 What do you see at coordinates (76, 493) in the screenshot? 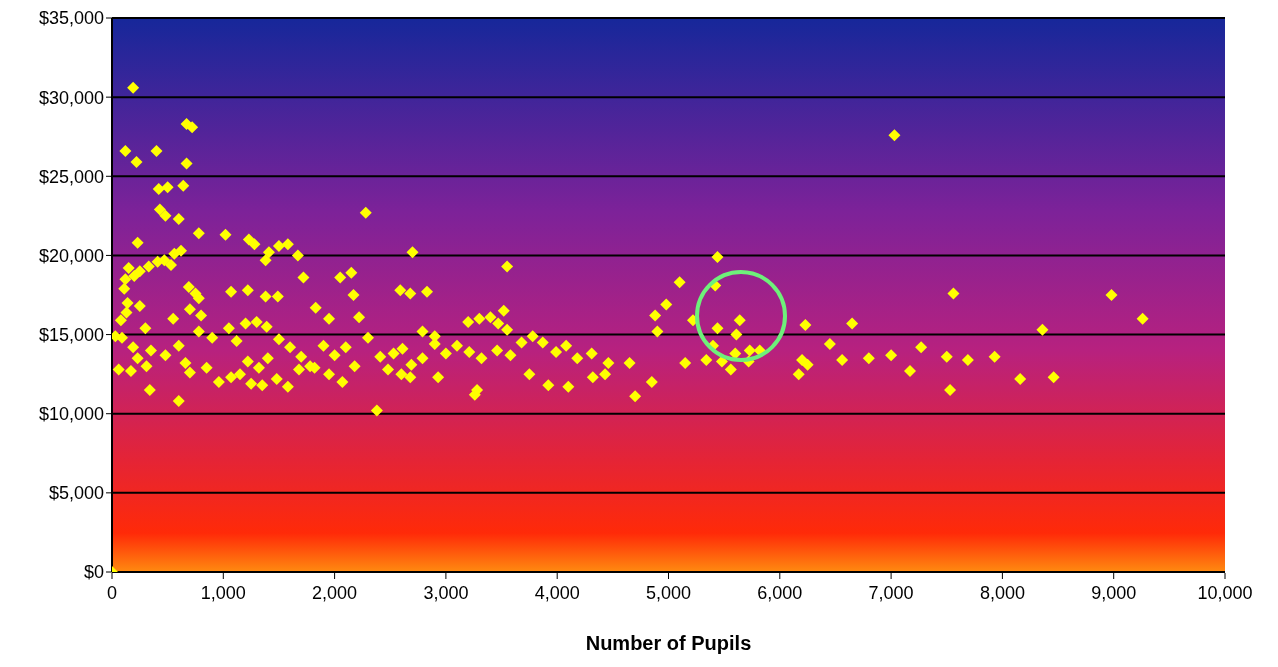
I see `y-tick-label: $5,000` at bounding box center [76, 493].